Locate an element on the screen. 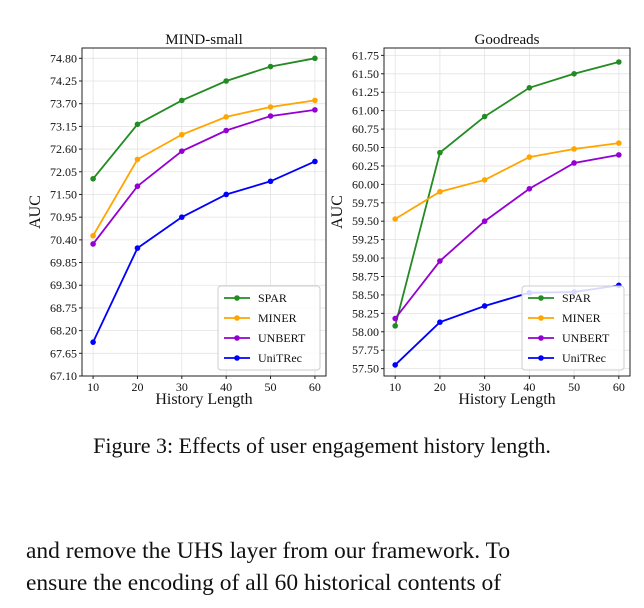  legend: SPAR MINER UNBERT UniTRec is located at coordinates (269, 328).